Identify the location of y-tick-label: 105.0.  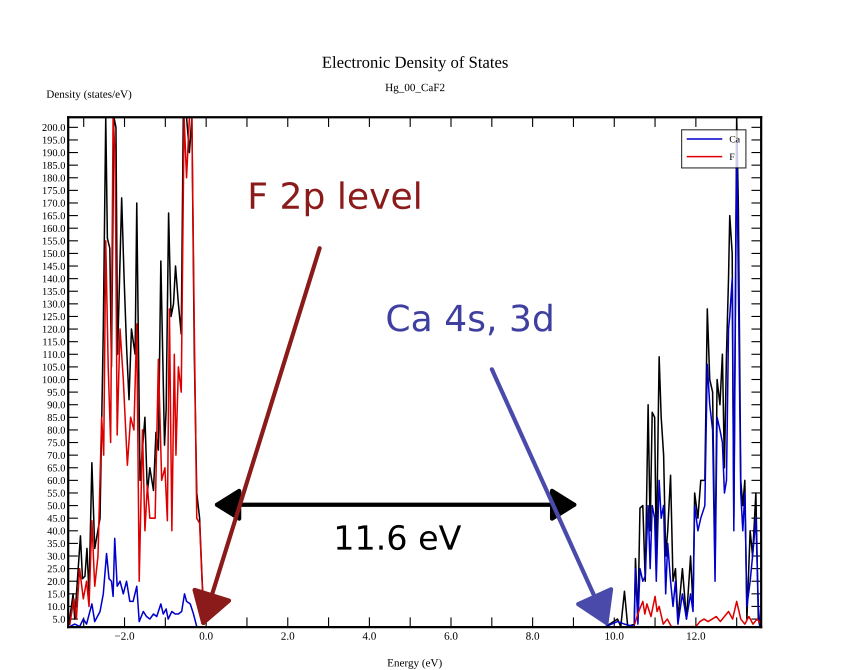
(54, 367).